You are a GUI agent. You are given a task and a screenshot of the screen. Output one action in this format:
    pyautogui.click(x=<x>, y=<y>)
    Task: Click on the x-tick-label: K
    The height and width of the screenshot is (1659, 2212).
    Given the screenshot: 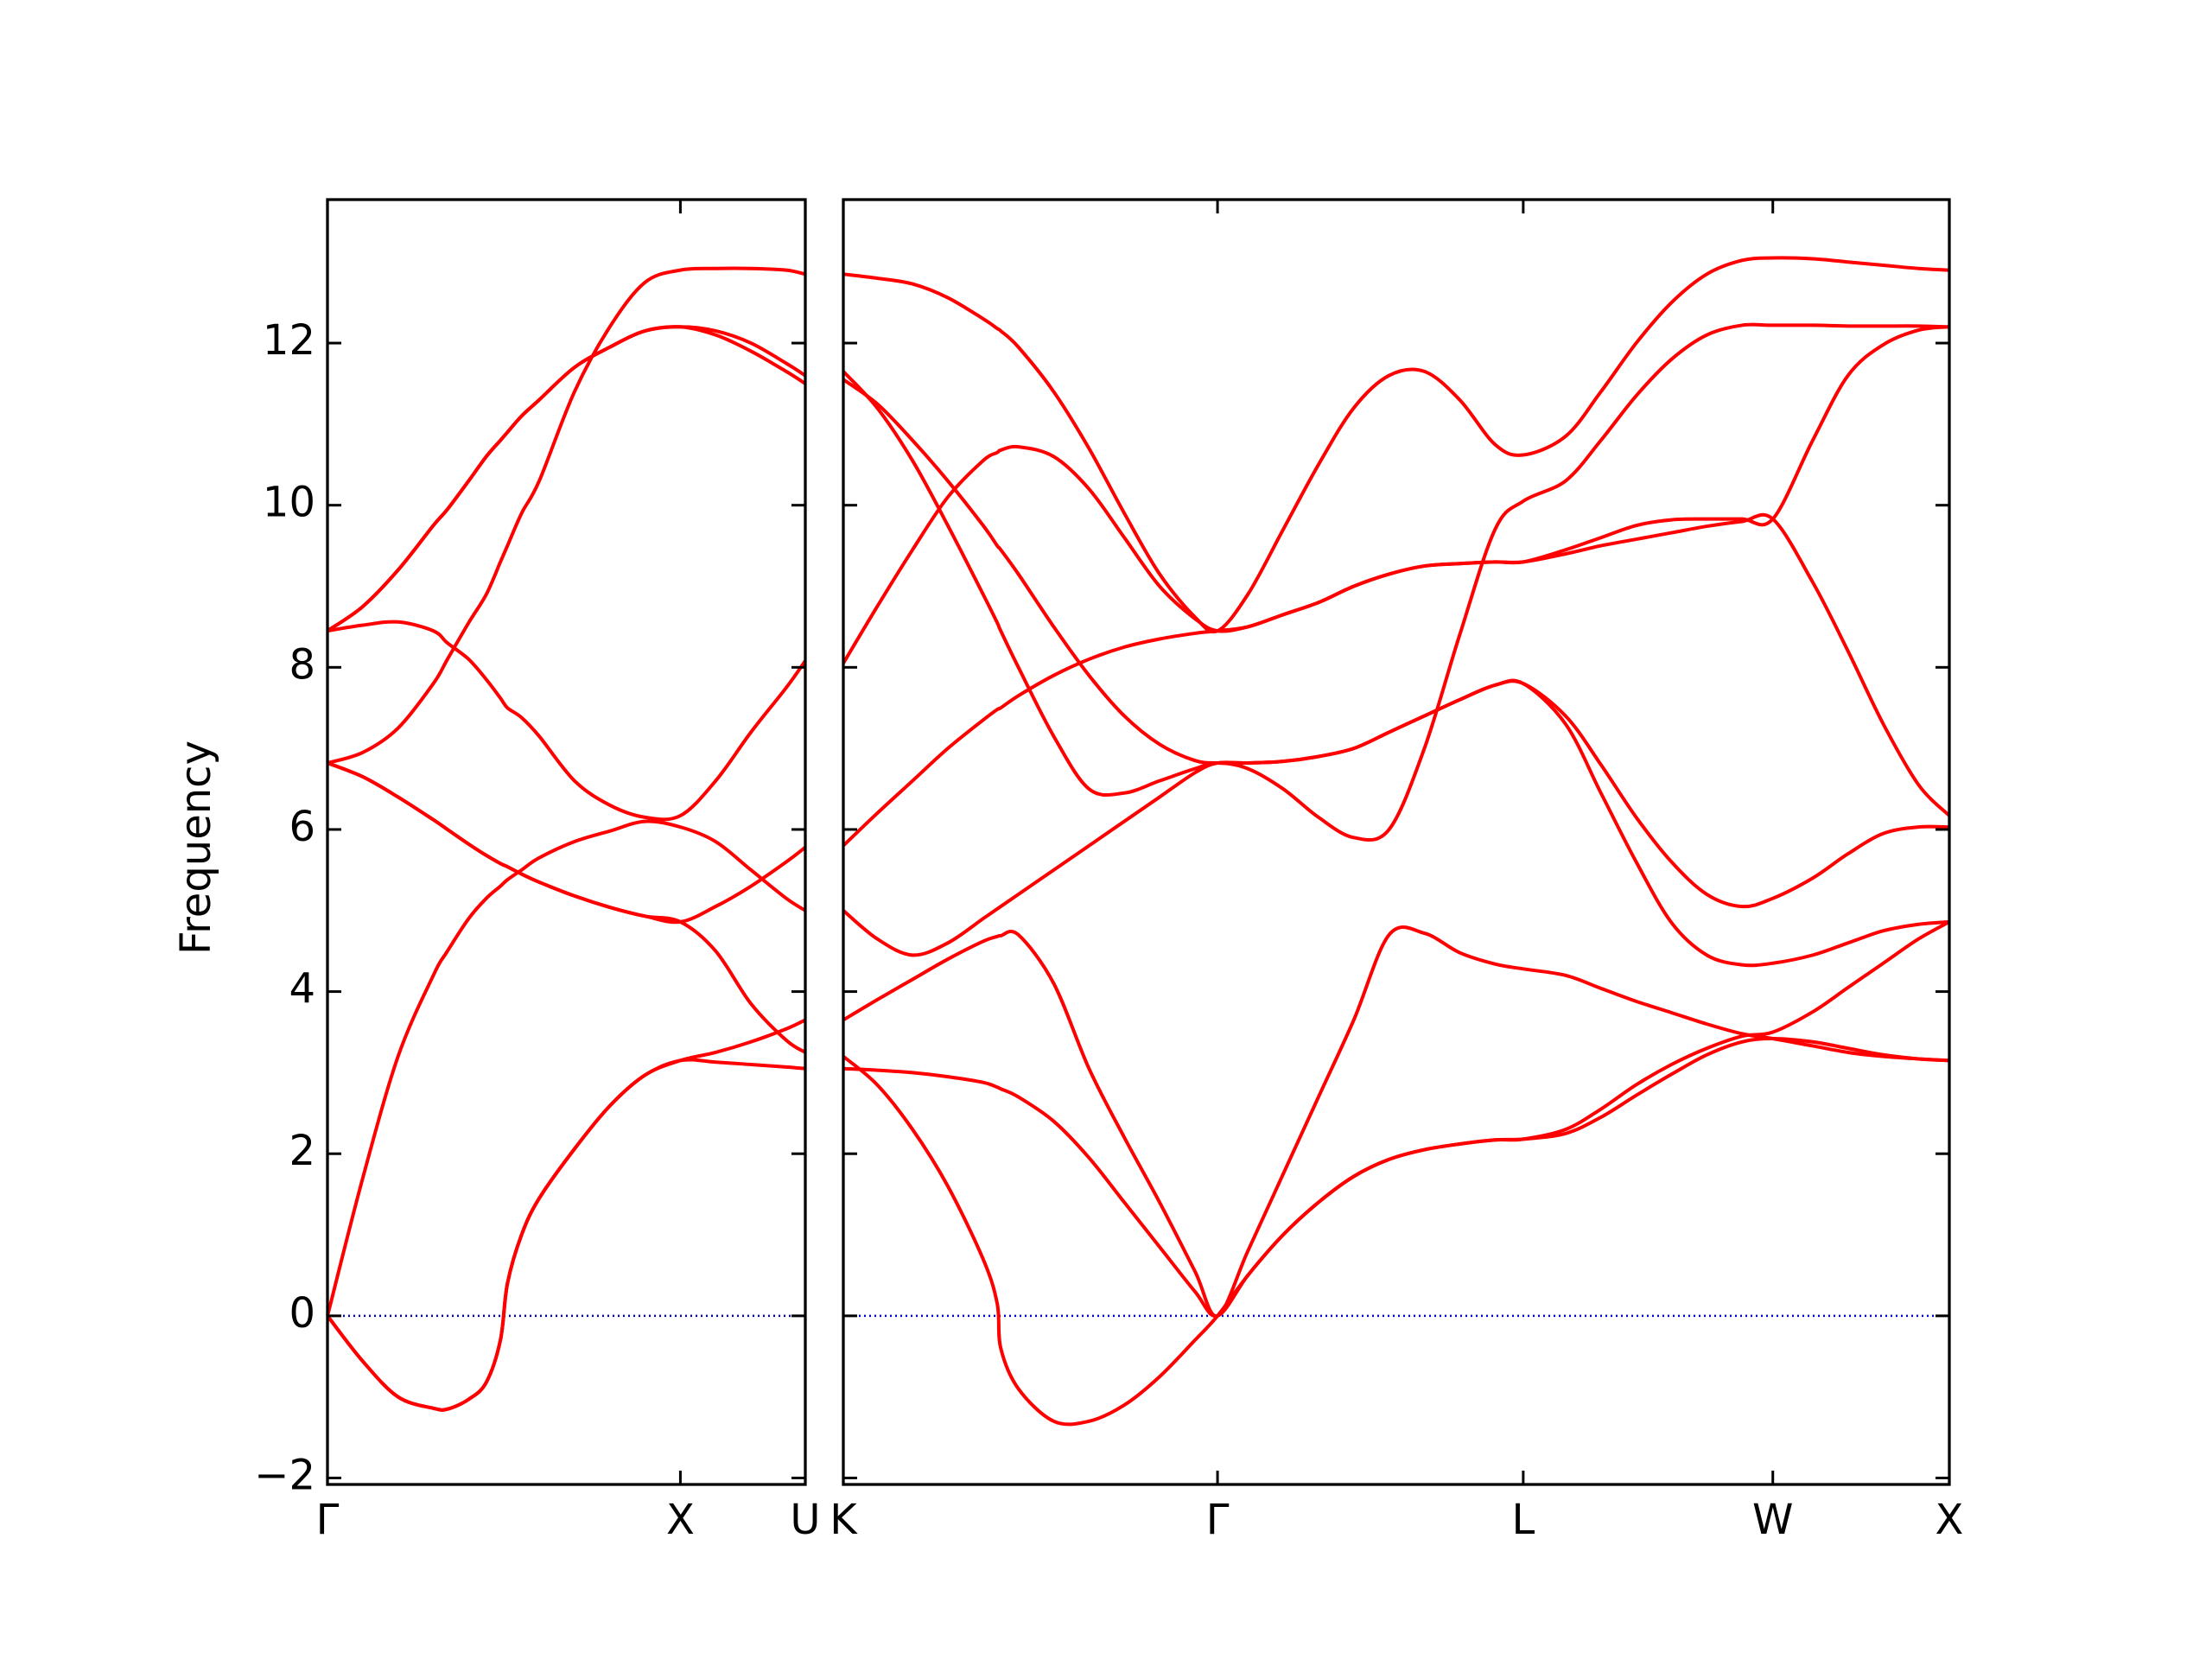 What is the action you would take?
    pyautogui.click(x=844, y=1520)
    